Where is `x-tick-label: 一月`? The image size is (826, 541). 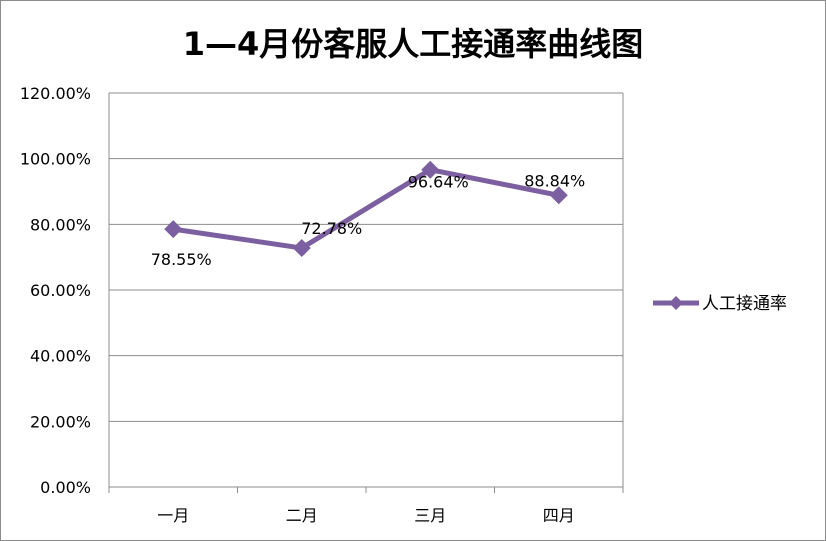
x-tick-label: 一月 is located at coordinates (173, 515).